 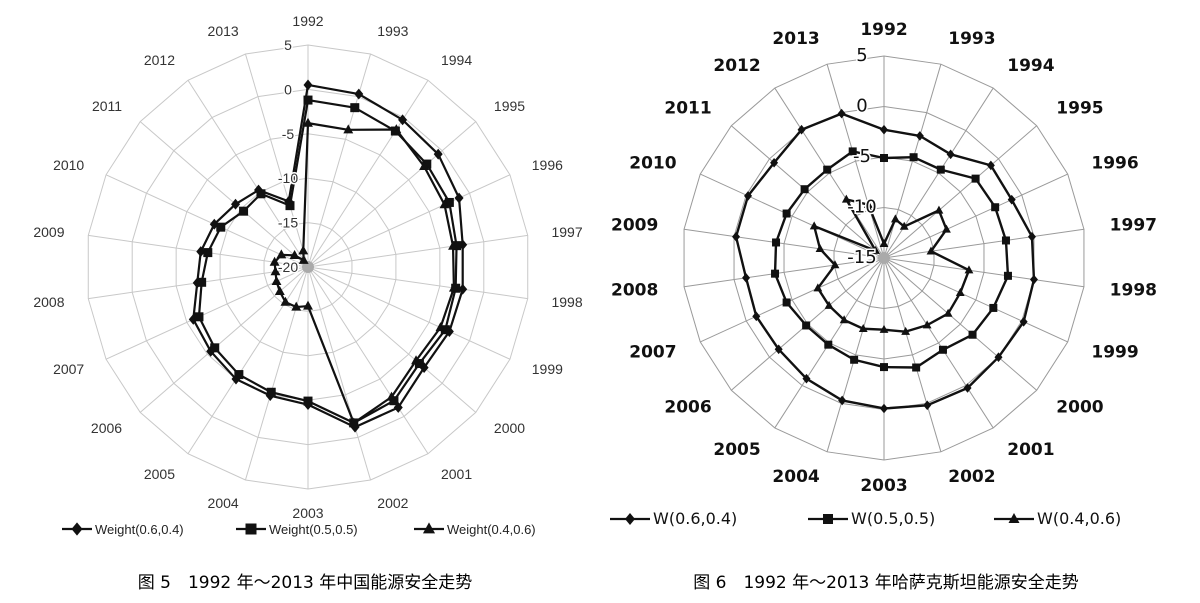 I want to click on radial-tick-label: -5, so click(x=862, y=156).